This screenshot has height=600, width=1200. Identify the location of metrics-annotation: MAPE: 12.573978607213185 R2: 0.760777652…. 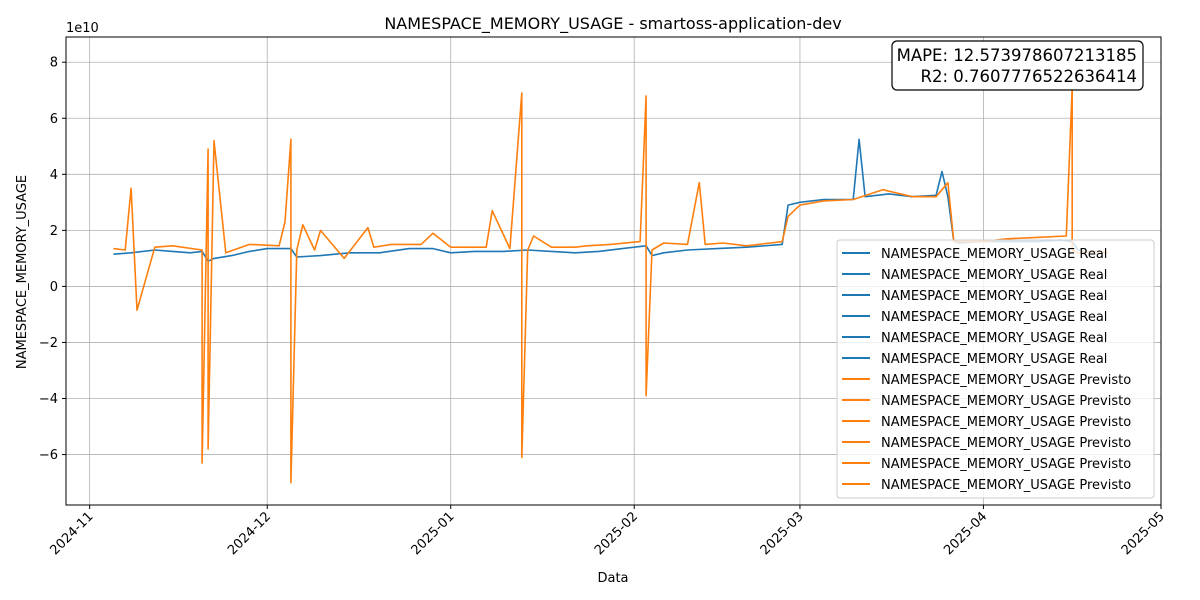
(1017, 65).